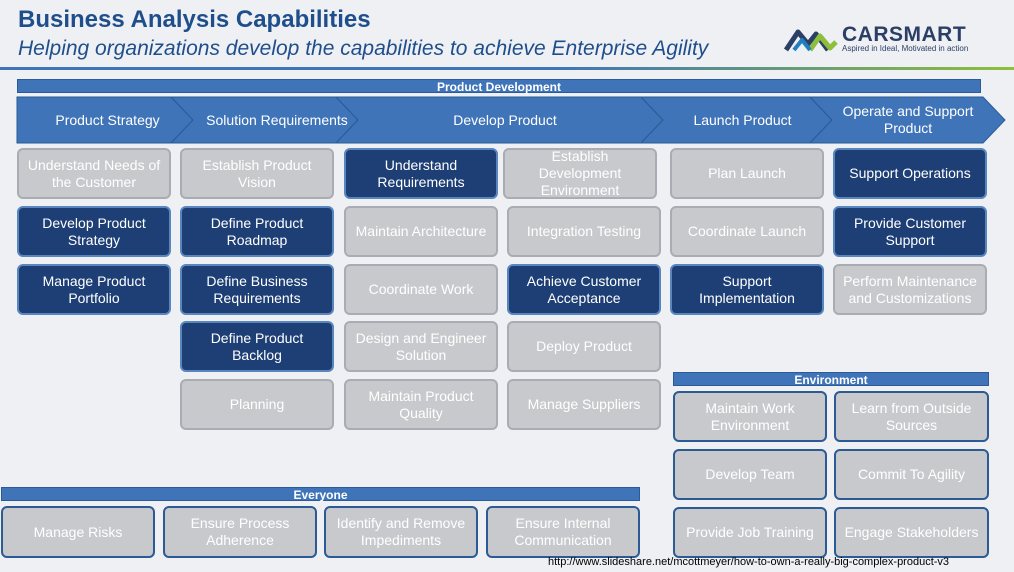 This screenshot has height=572, width=1014. Describe the element at coordinates (911, 532) in the screenshot. I see `capability-box: Engage Stakeholders` at that location.